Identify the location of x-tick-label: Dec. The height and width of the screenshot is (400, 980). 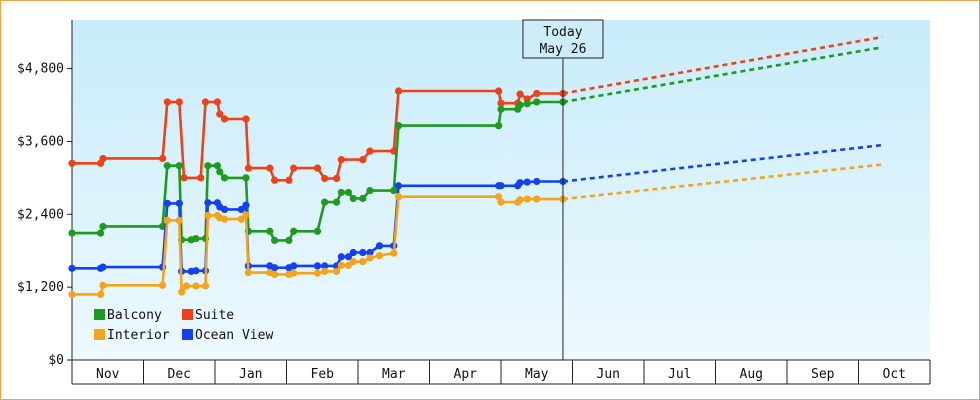
(179, 374).